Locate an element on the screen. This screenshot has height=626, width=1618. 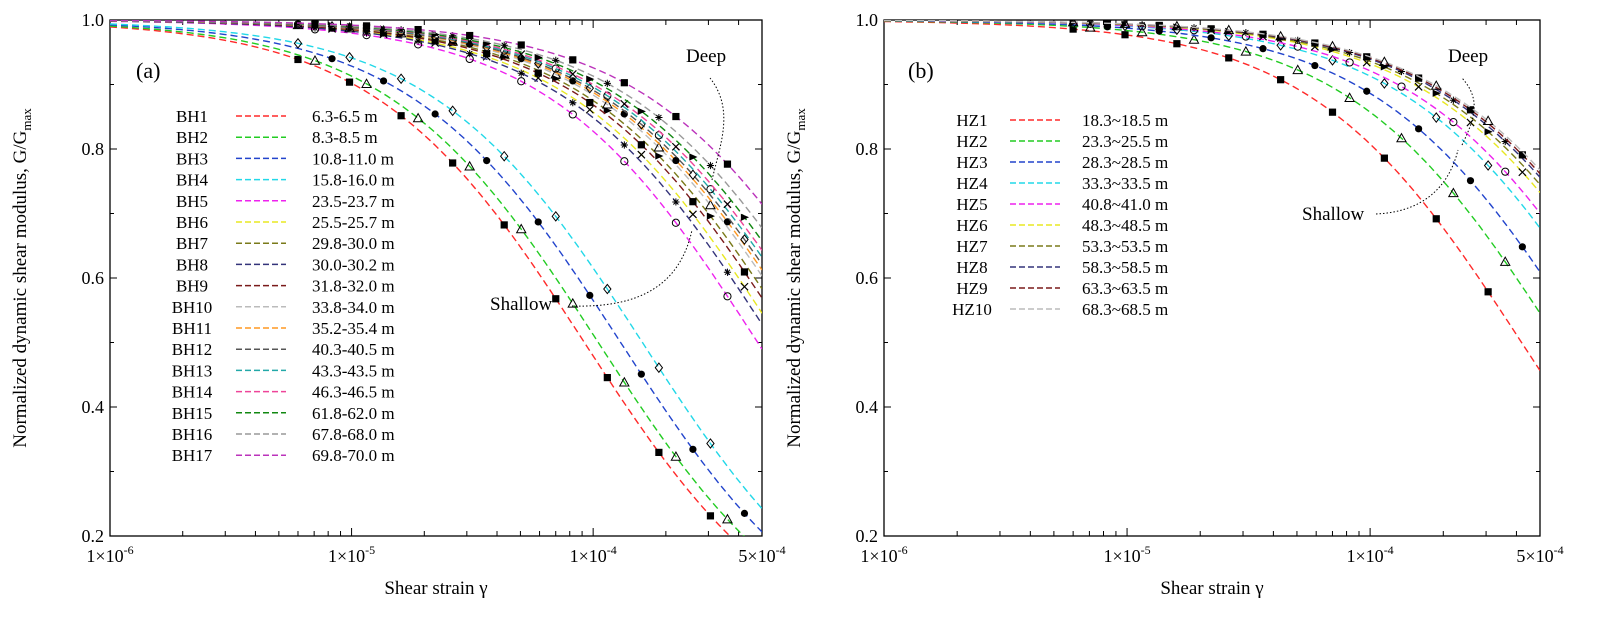
data-point-BH11 is located at coordinates (676, 160).